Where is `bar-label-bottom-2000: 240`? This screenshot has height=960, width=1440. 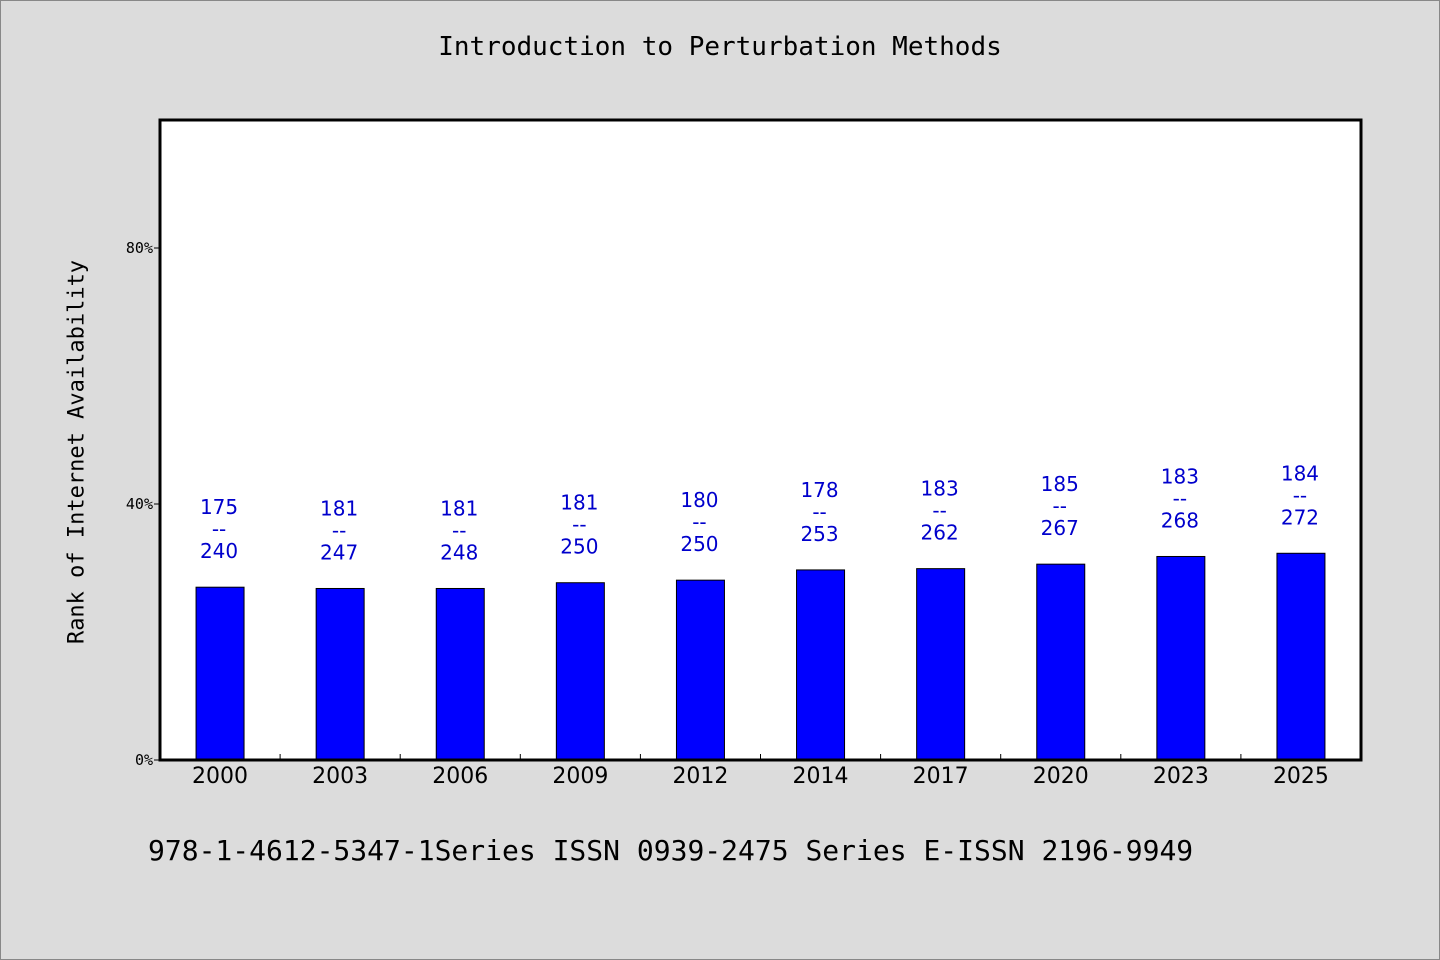 bar-label-bottom-2000: 240 is located at coordinates (219, 551).